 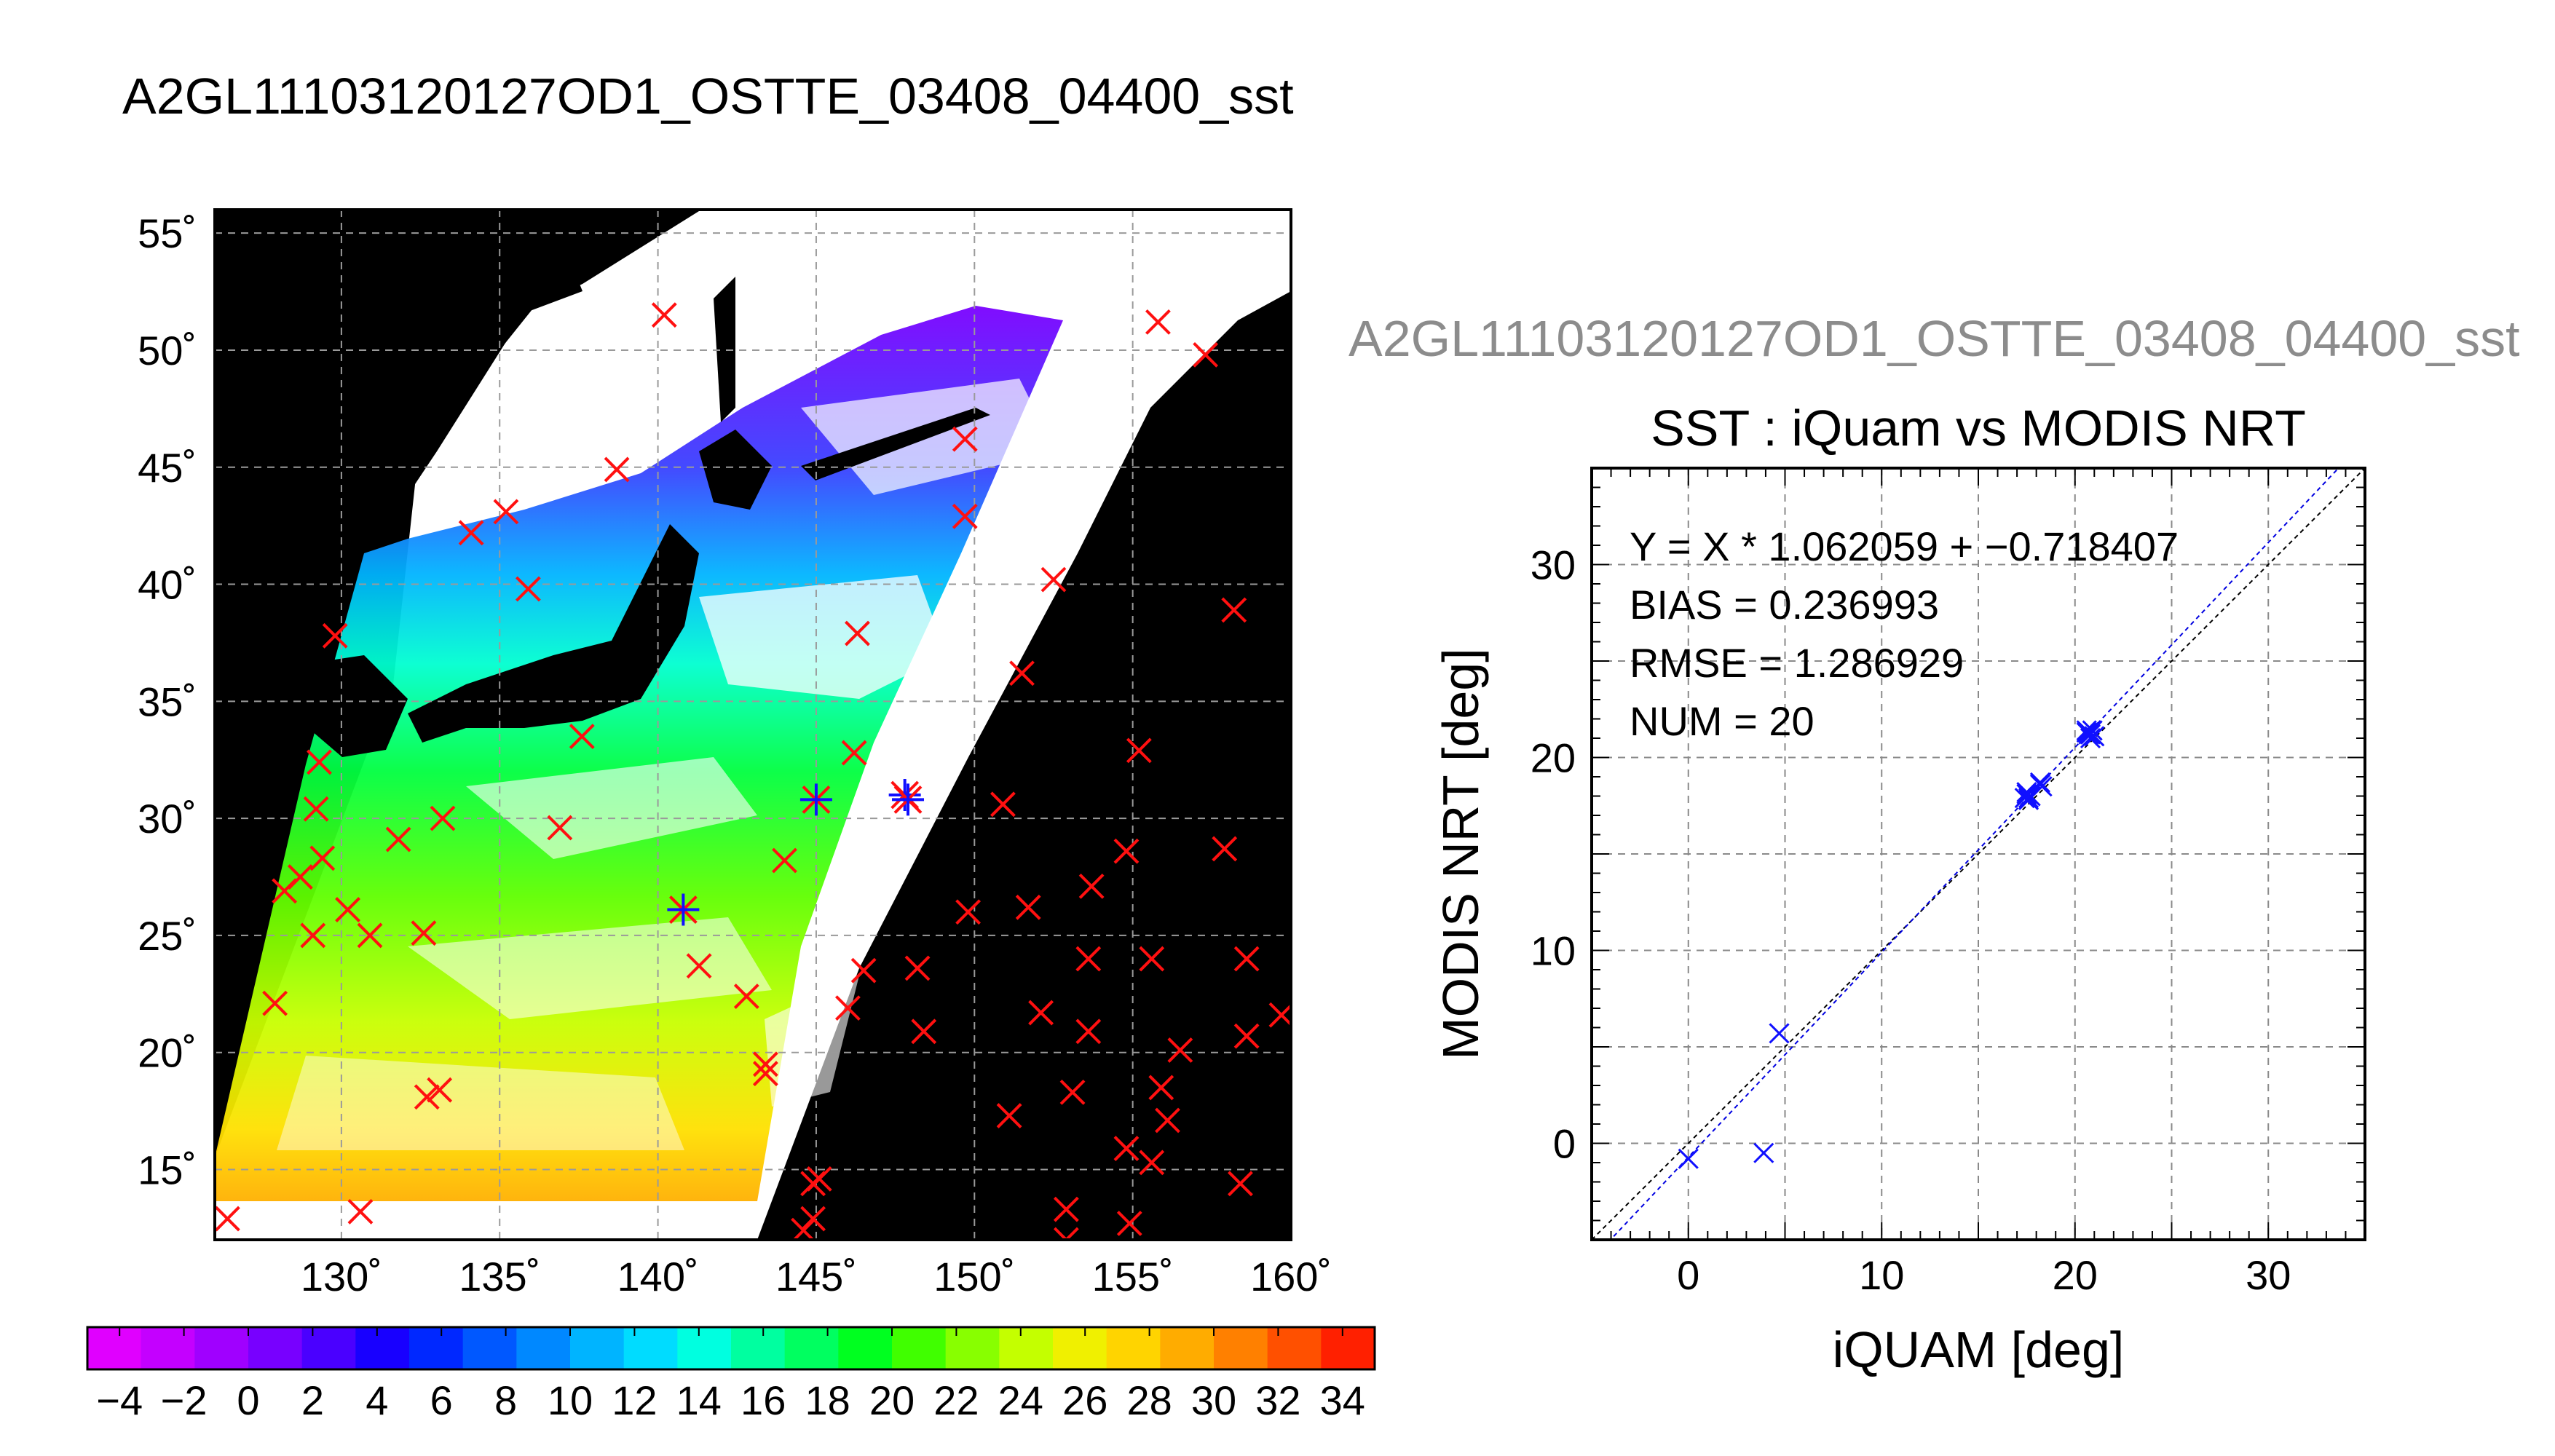 I want to click on land-honshu, so click(x=553, y=633).